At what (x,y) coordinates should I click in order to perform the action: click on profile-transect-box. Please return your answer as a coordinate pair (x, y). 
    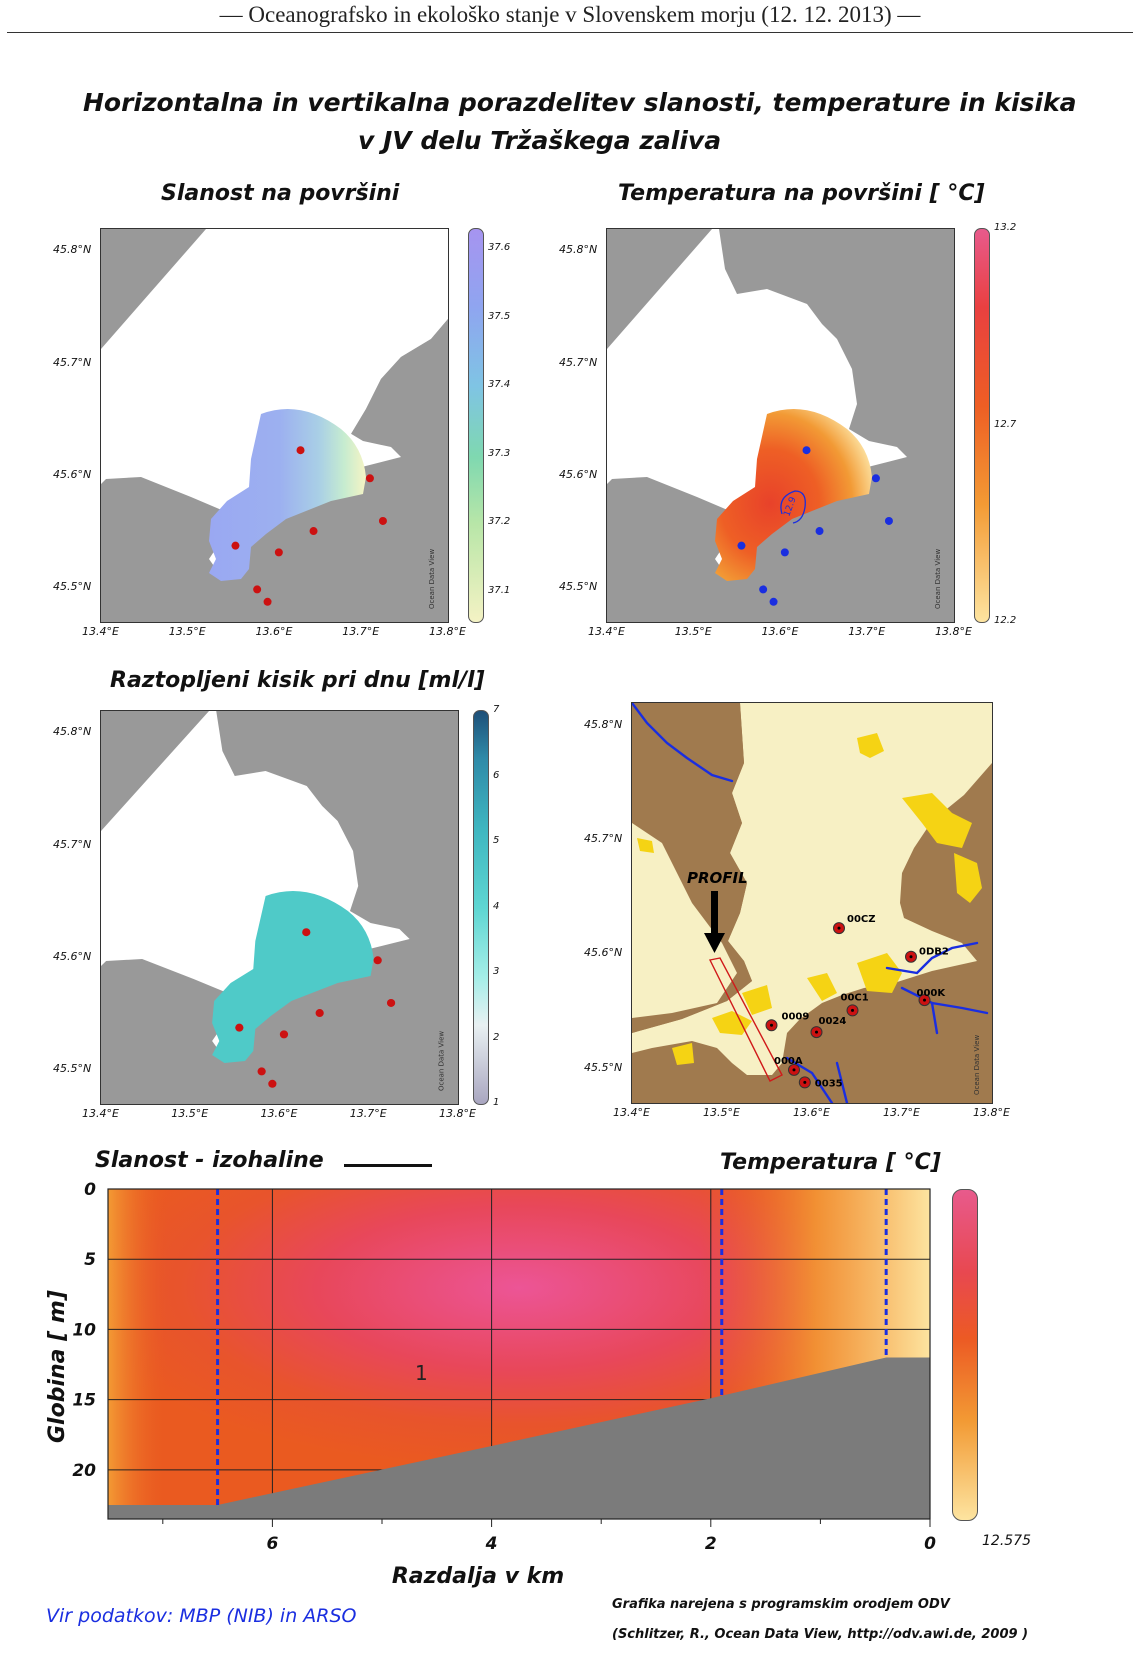
    Looking at the image, I should click on (745, 1019).